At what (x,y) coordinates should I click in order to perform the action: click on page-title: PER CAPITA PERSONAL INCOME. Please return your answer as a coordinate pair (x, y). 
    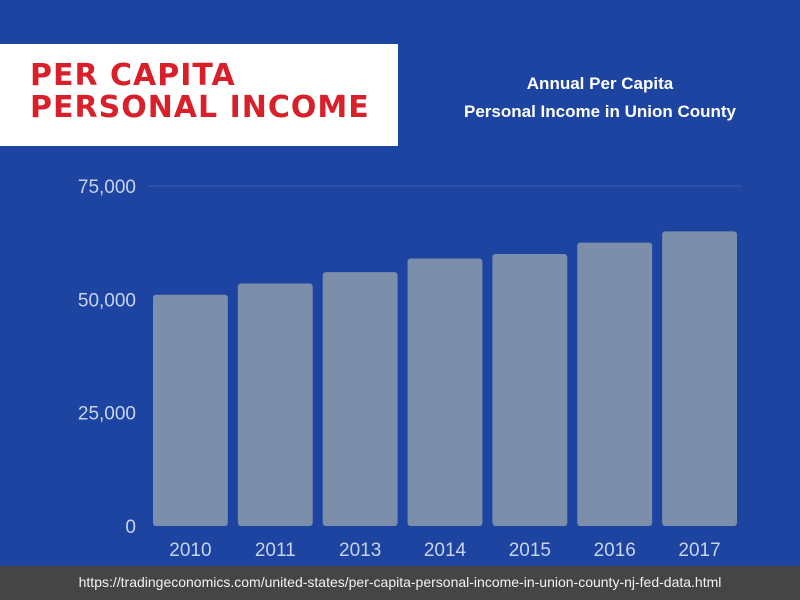
    Looking at the image, I should click on (200, 92).